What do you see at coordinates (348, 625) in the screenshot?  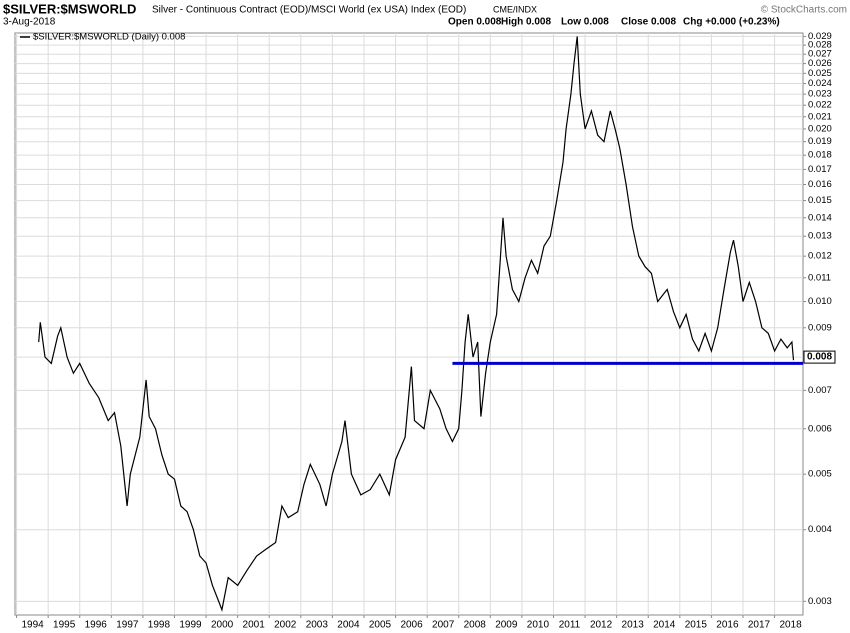 I see `x-tick-label: 2004` at bounding box center [348, 625].